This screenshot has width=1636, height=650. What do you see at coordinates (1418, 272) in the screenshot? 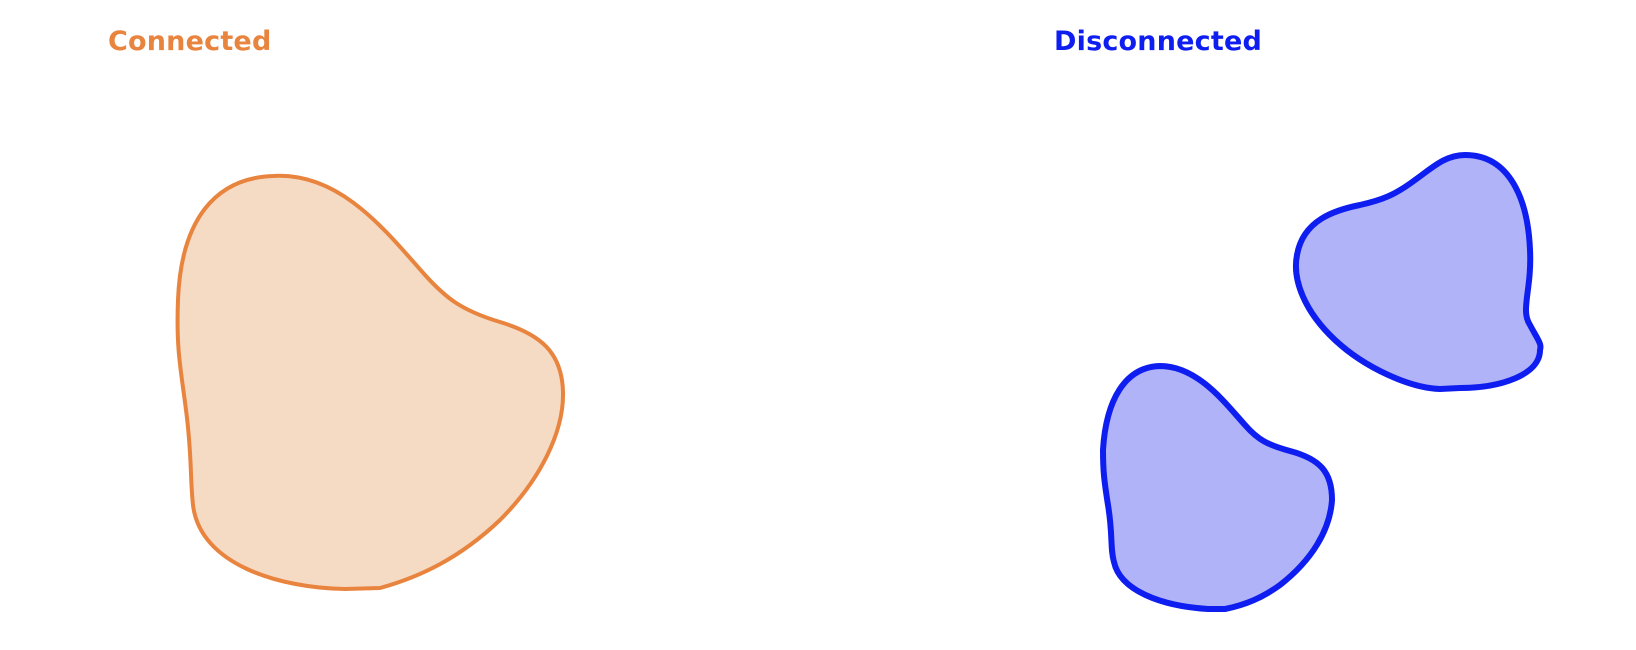
I see `disconnected-blob-upper` at bounding box center [1418, 272].